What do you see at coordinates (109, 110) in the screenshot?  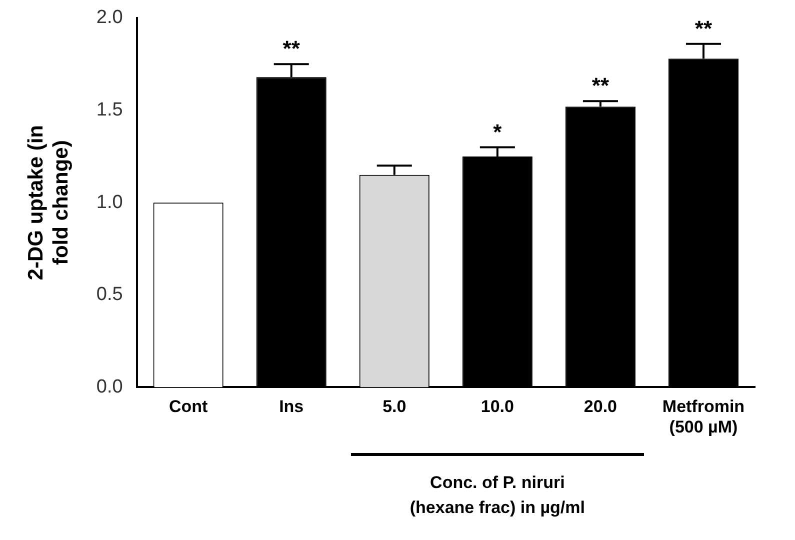 I see `y-tick-label: 1.5` at bounding box center [109, 110].